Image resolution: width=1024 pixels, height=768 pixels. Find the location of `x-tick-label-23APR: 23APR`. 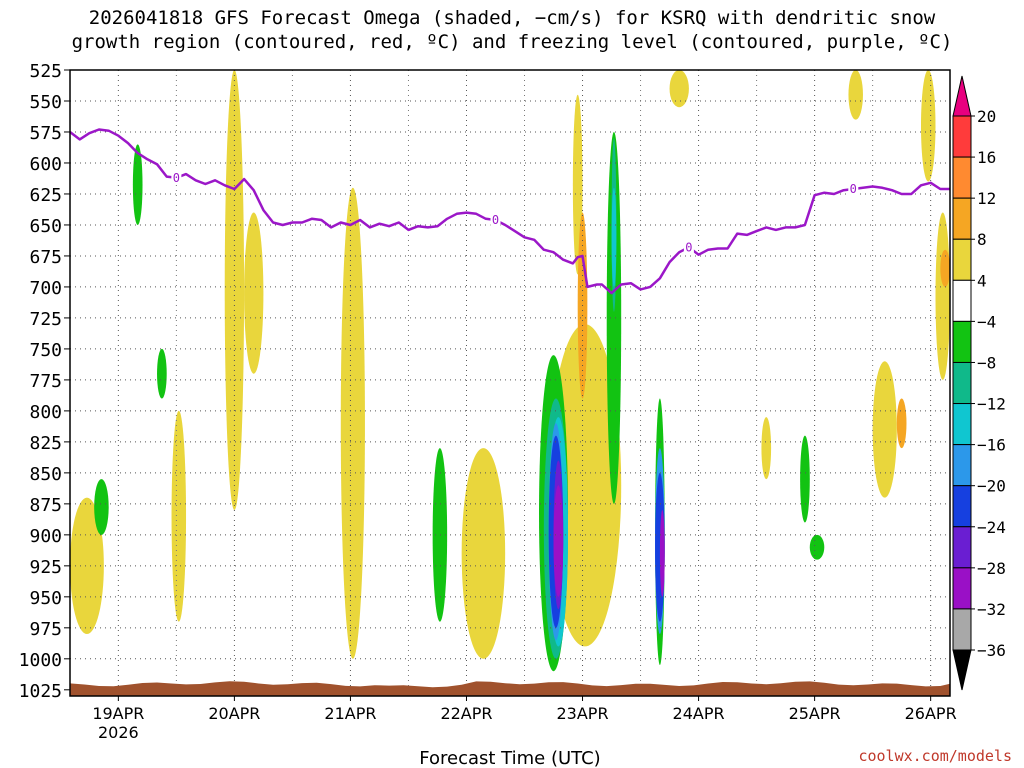

x-tick-label-23APR: 23APR is located at coordinates (582, 713).